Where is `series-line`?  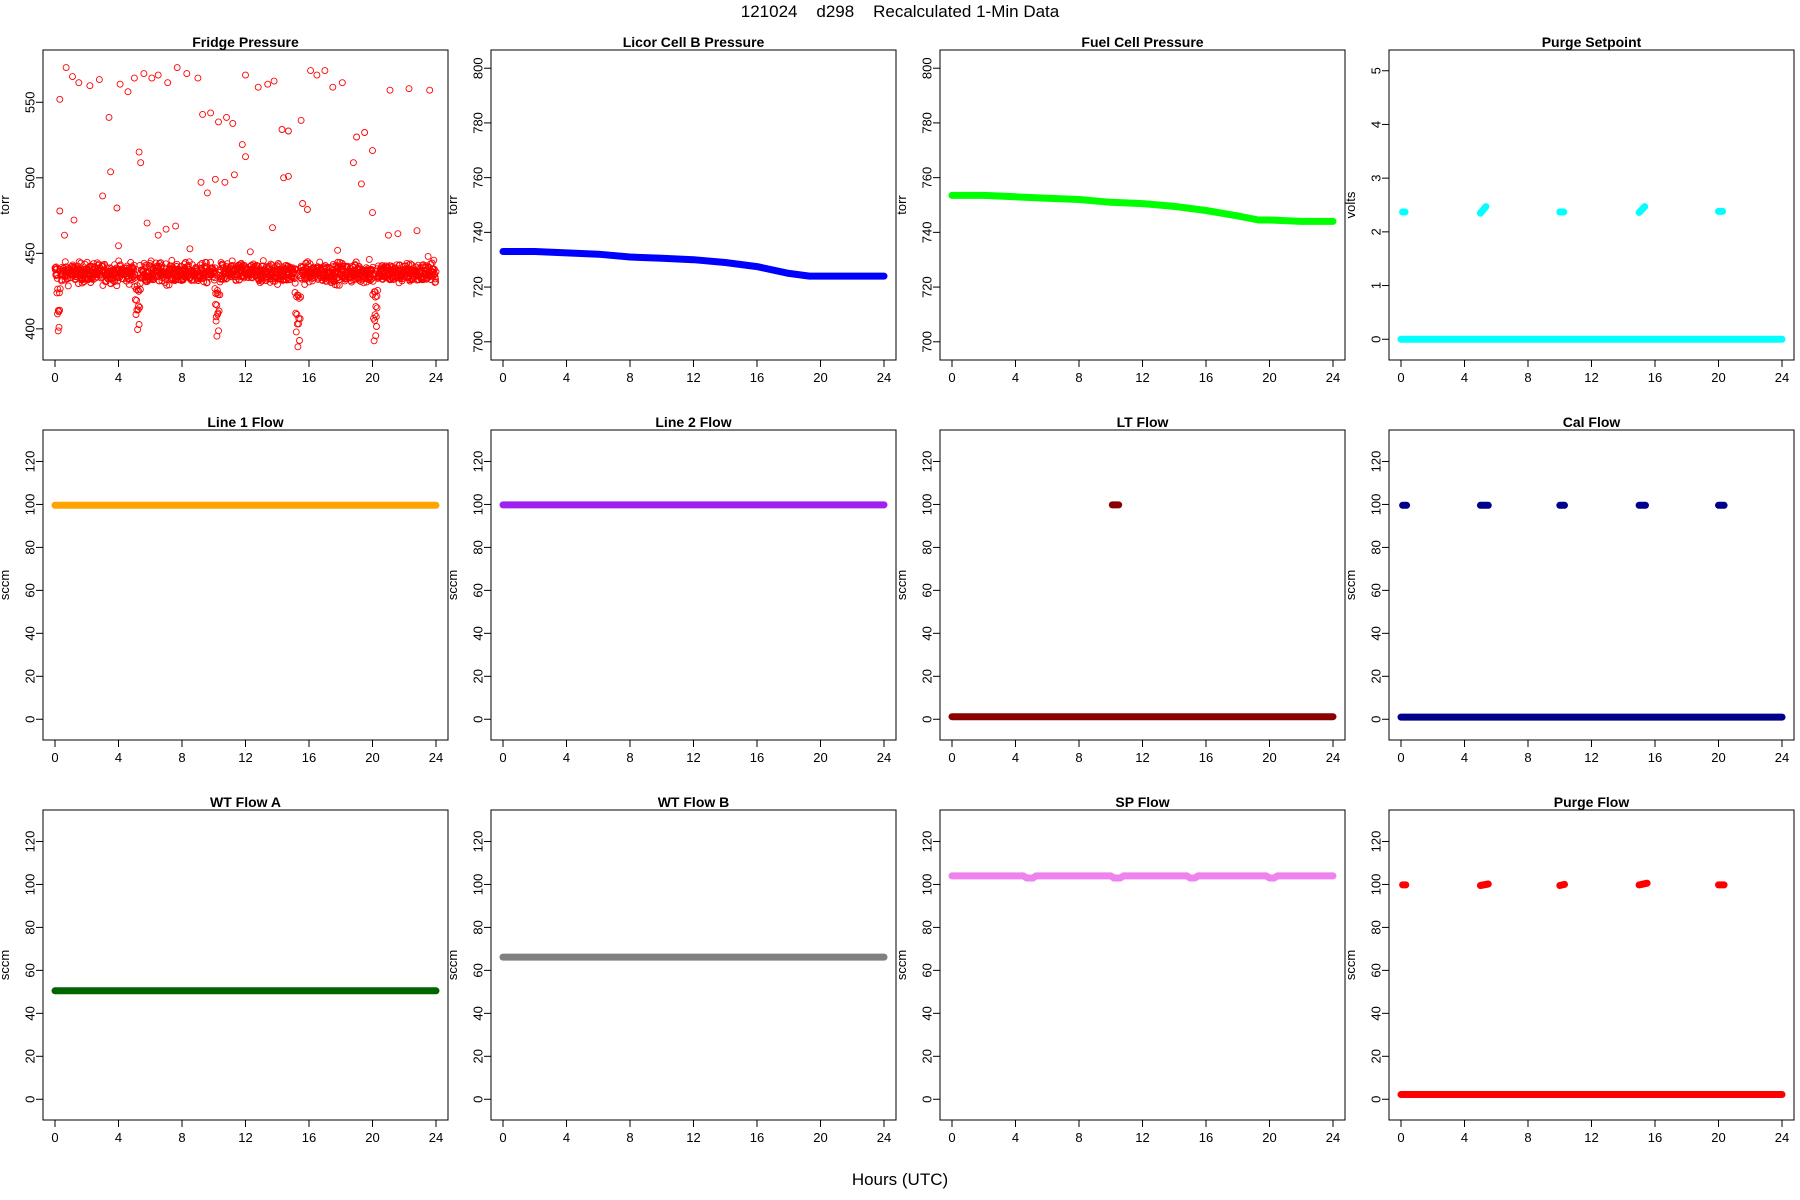 series-line is located at coordinates (1142, 208).